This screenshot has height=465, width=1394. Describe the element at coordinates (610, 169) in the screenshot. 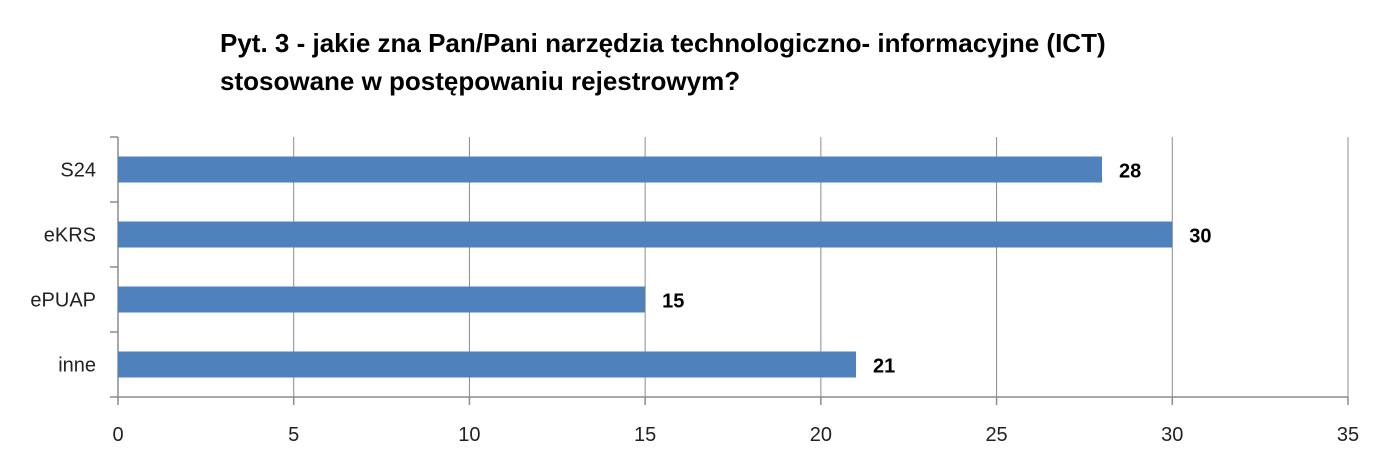

I see `bar-S24` at that location.